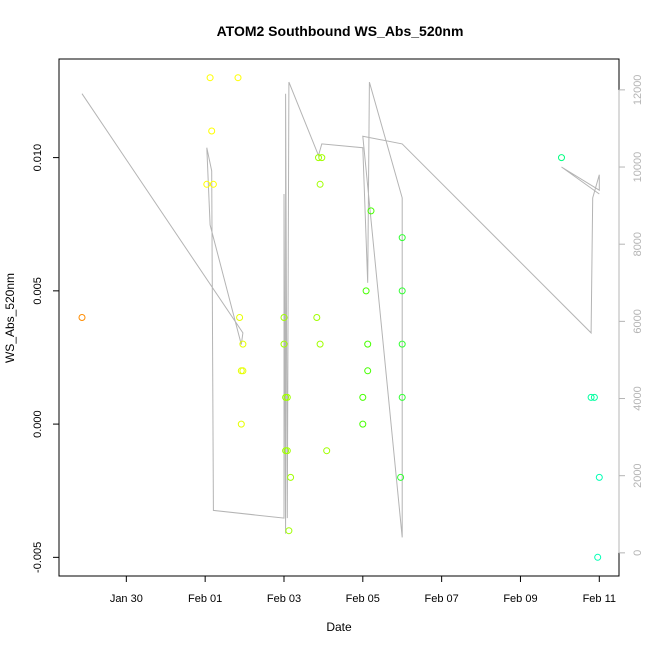 This screenshot has height=650, width=650. Describe the element at coordinates (284, 599) in the screenshot. I see `x-tick-label: Feb 03` at that location.